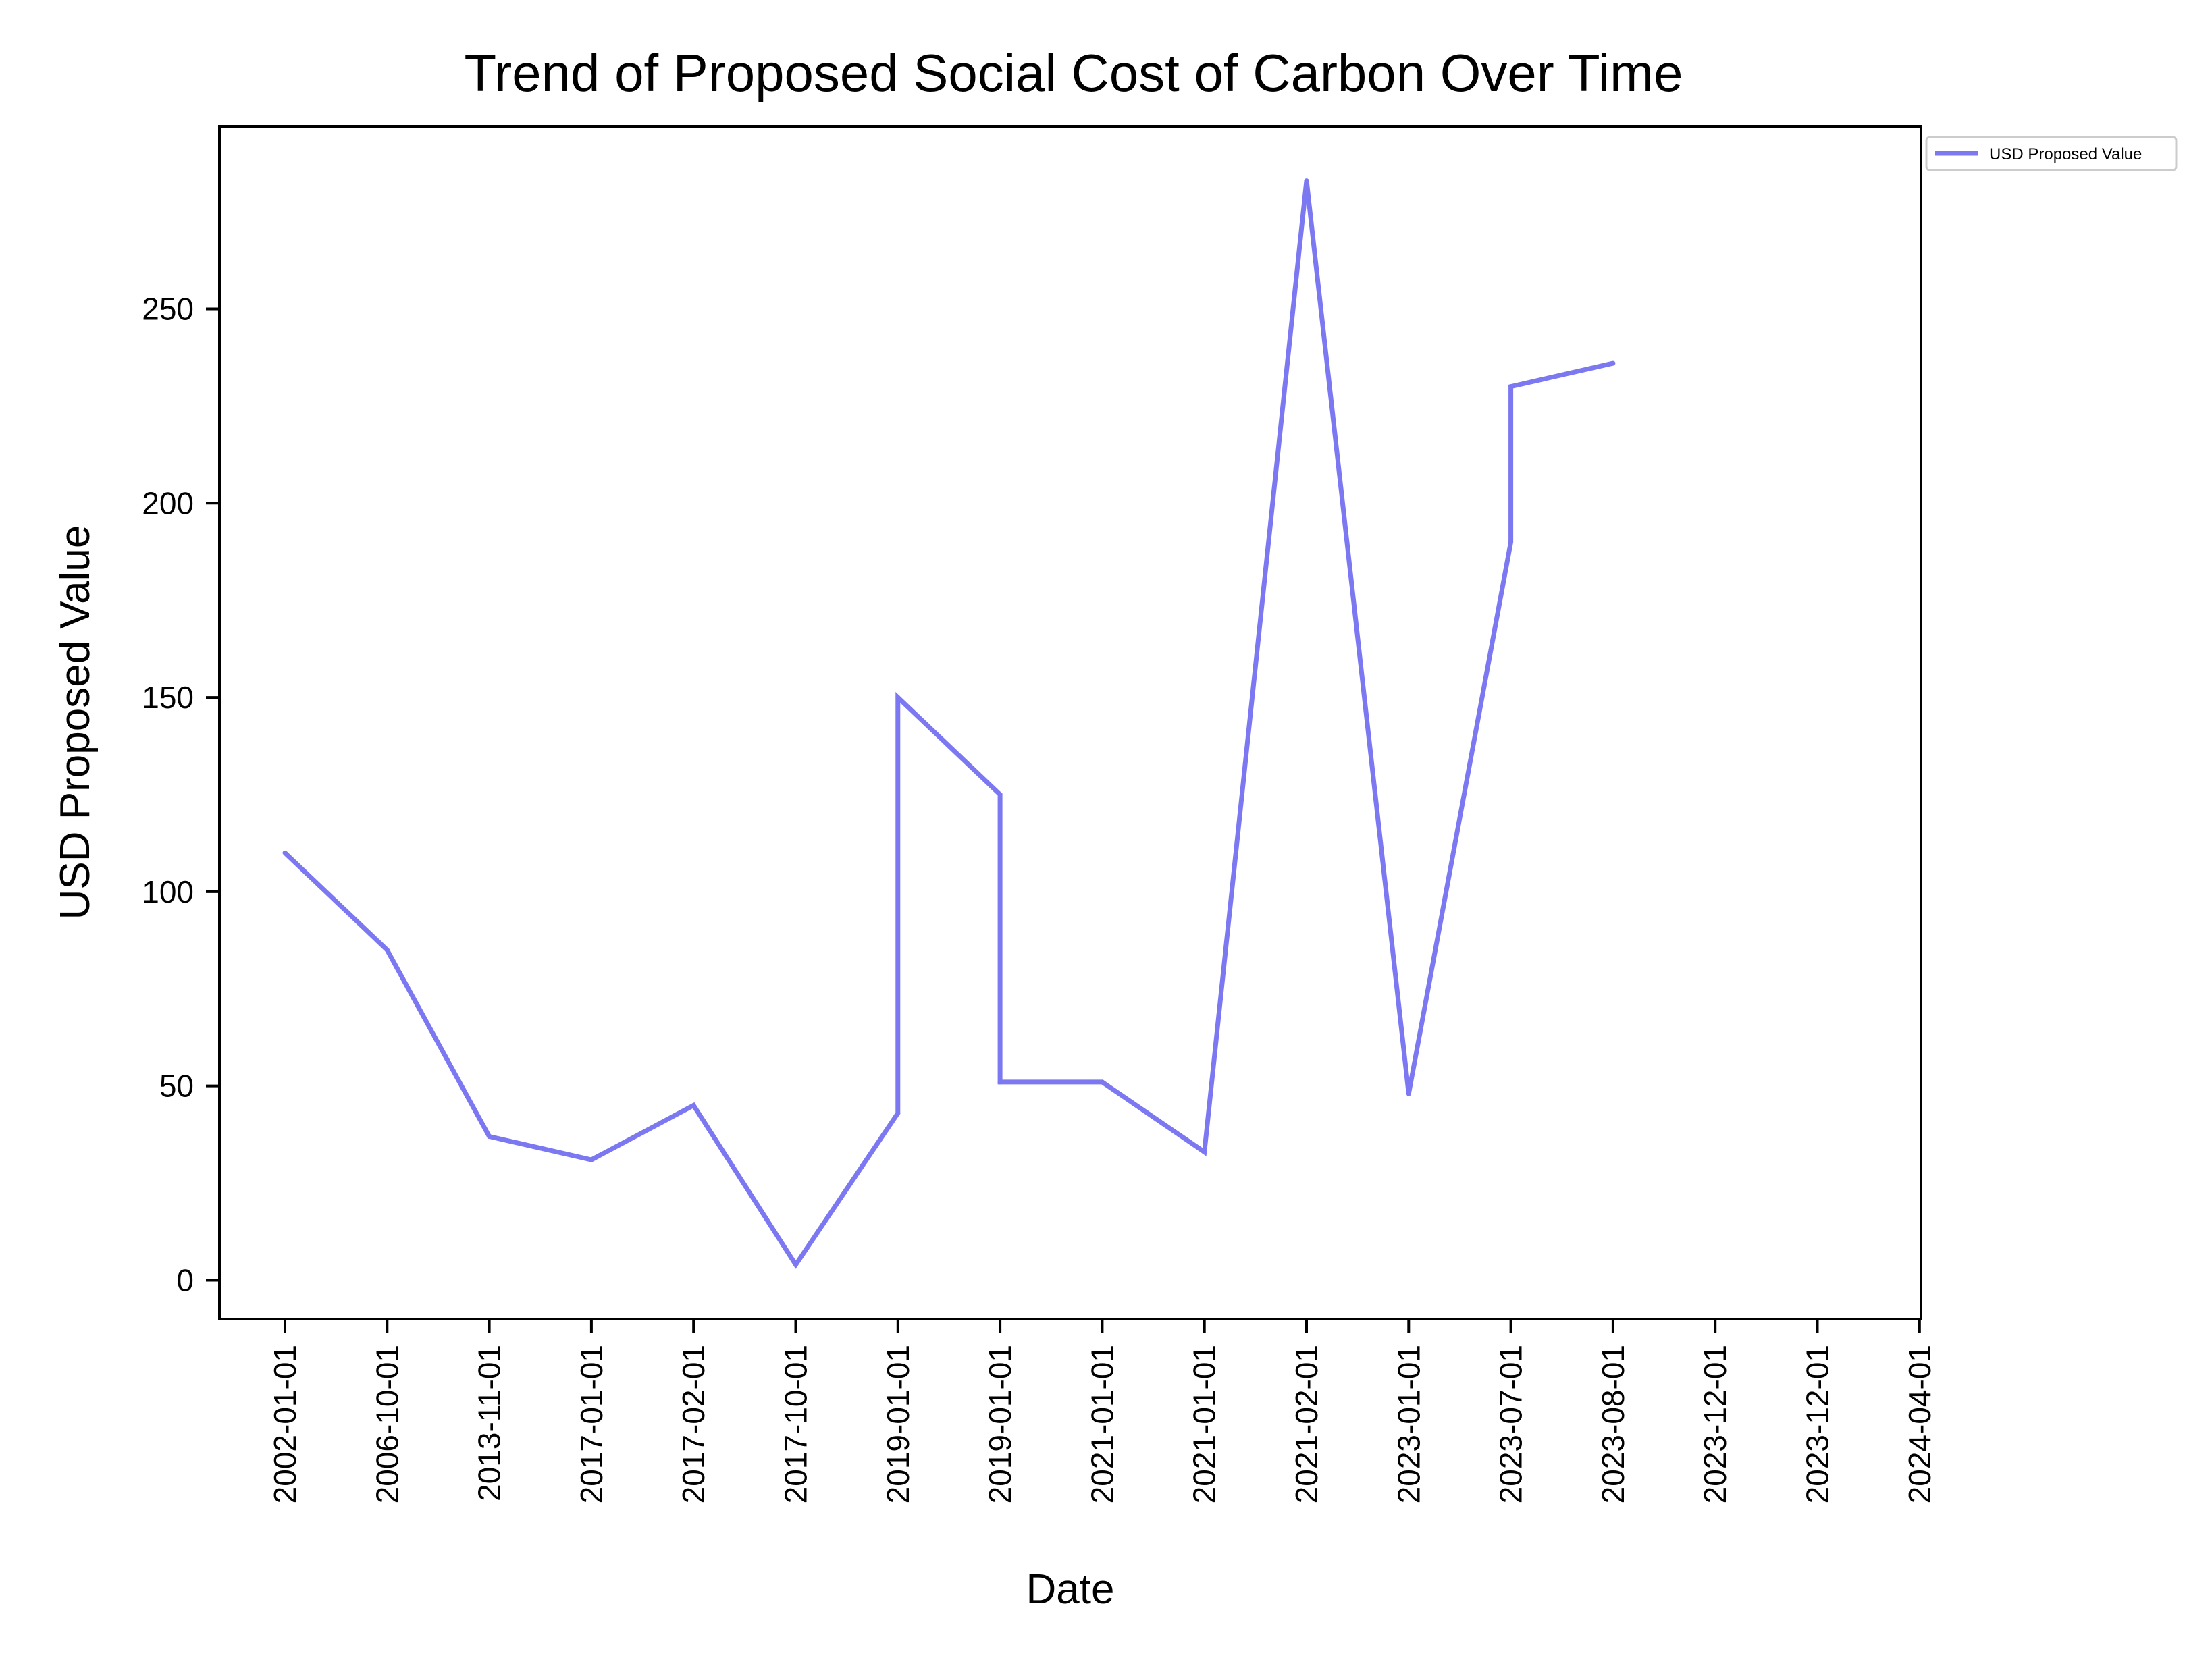 This screenshot has height=1662, width=2212. What do you see at coordinates (386, 1424) in the screenshot?
I see `x-tick-label: 2006-10-01` at bounding box center [386, 1424].